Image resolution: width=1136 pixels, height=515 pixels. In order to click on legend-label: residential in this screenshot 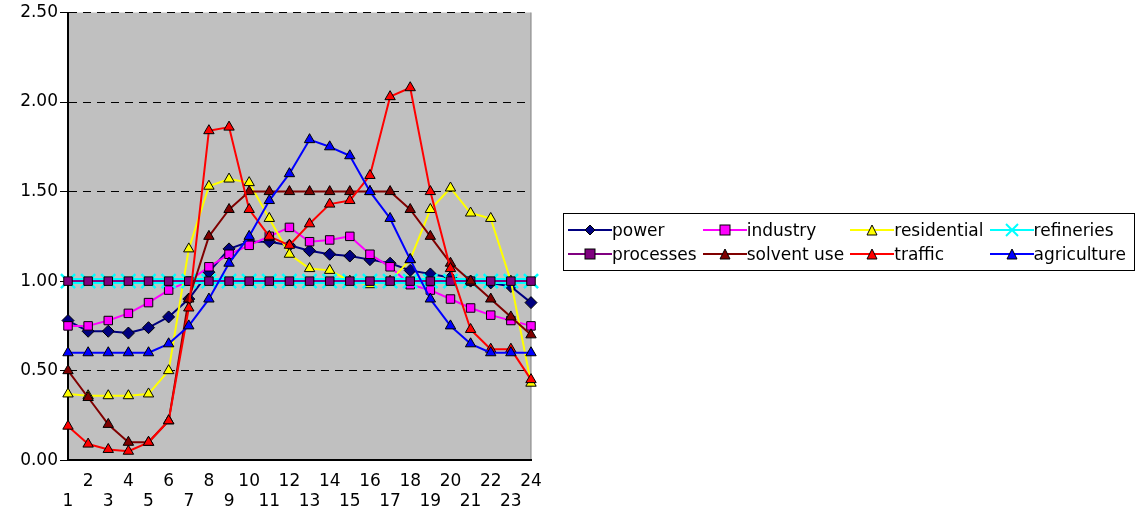, I will do `click(939, 230)`.